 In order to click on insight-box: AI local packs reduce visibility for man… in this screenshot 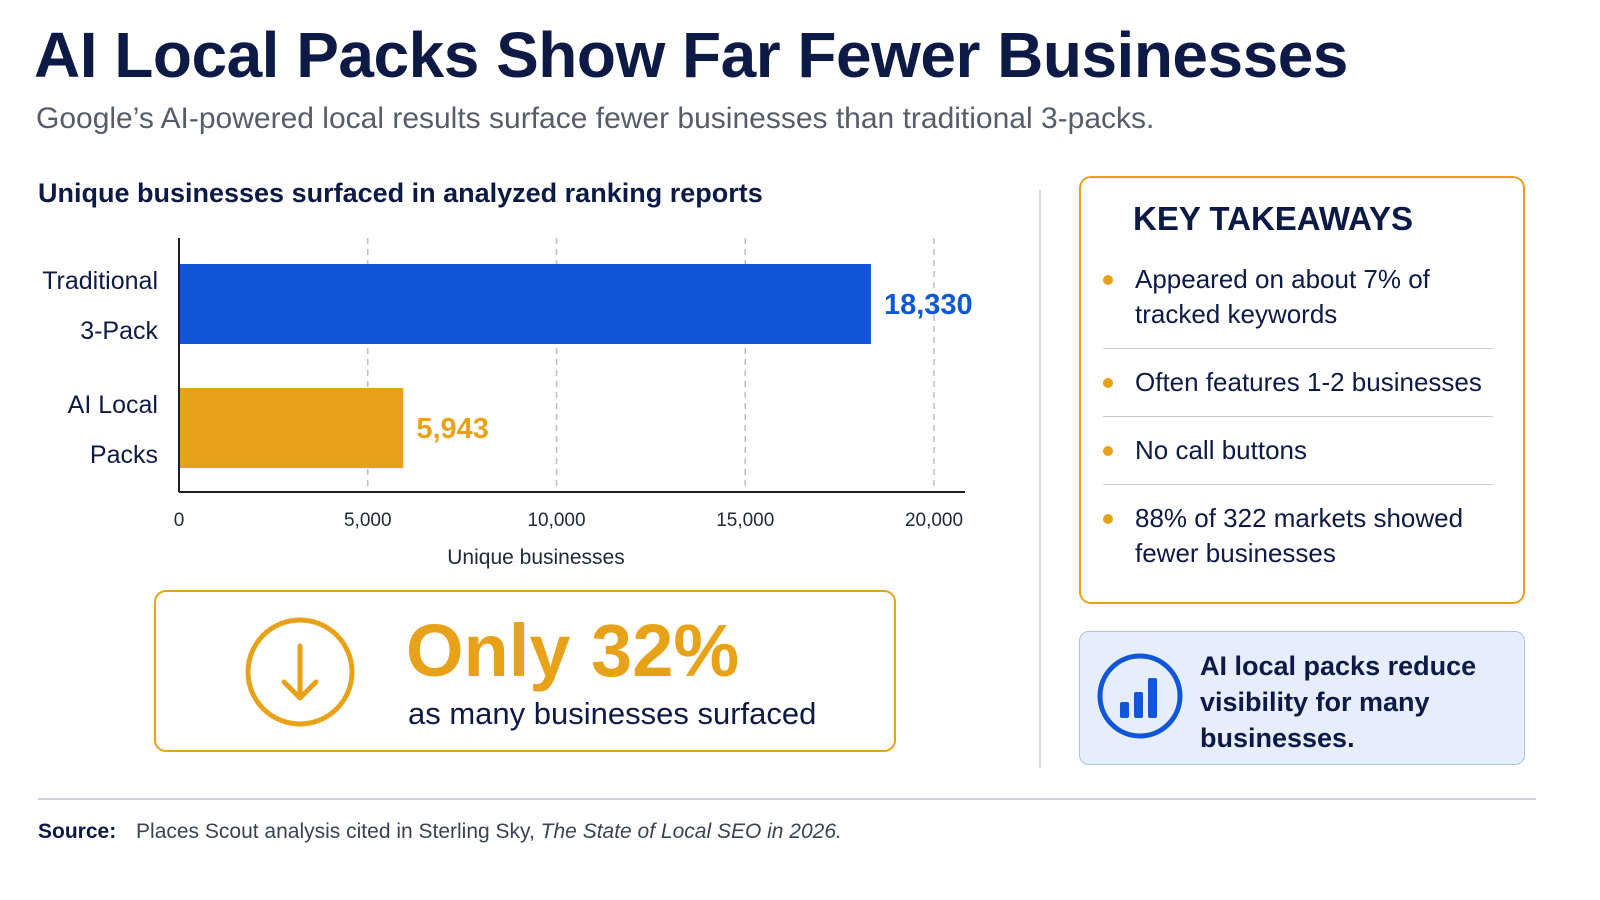, I will do `click(1302, 698)`.